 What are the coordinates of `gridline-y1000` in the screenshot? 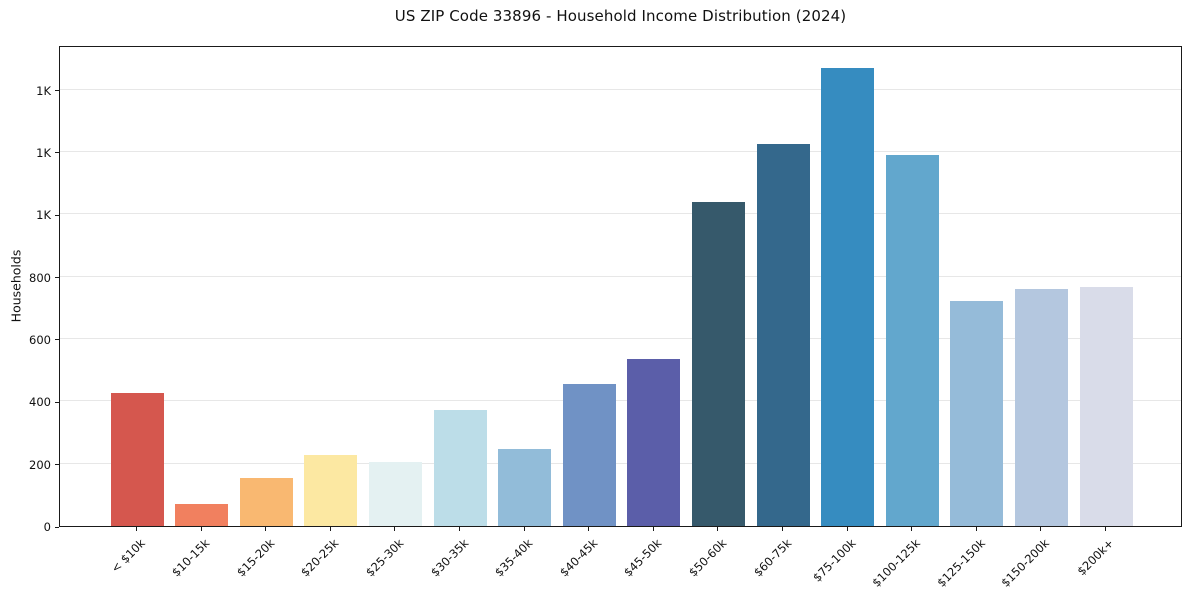 It's located at (620, 214).